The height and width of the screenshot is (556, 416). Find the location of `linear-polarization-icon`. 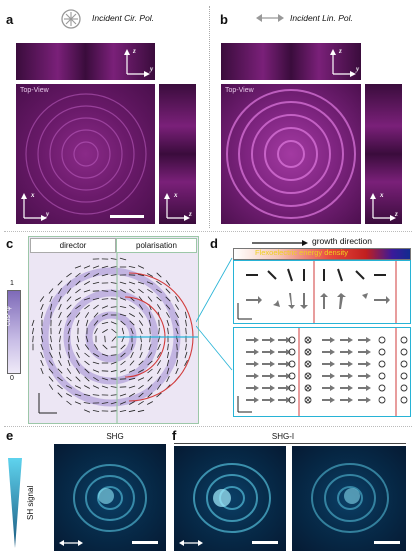

linear-polarization-icon is located at coordinates (270, 18).